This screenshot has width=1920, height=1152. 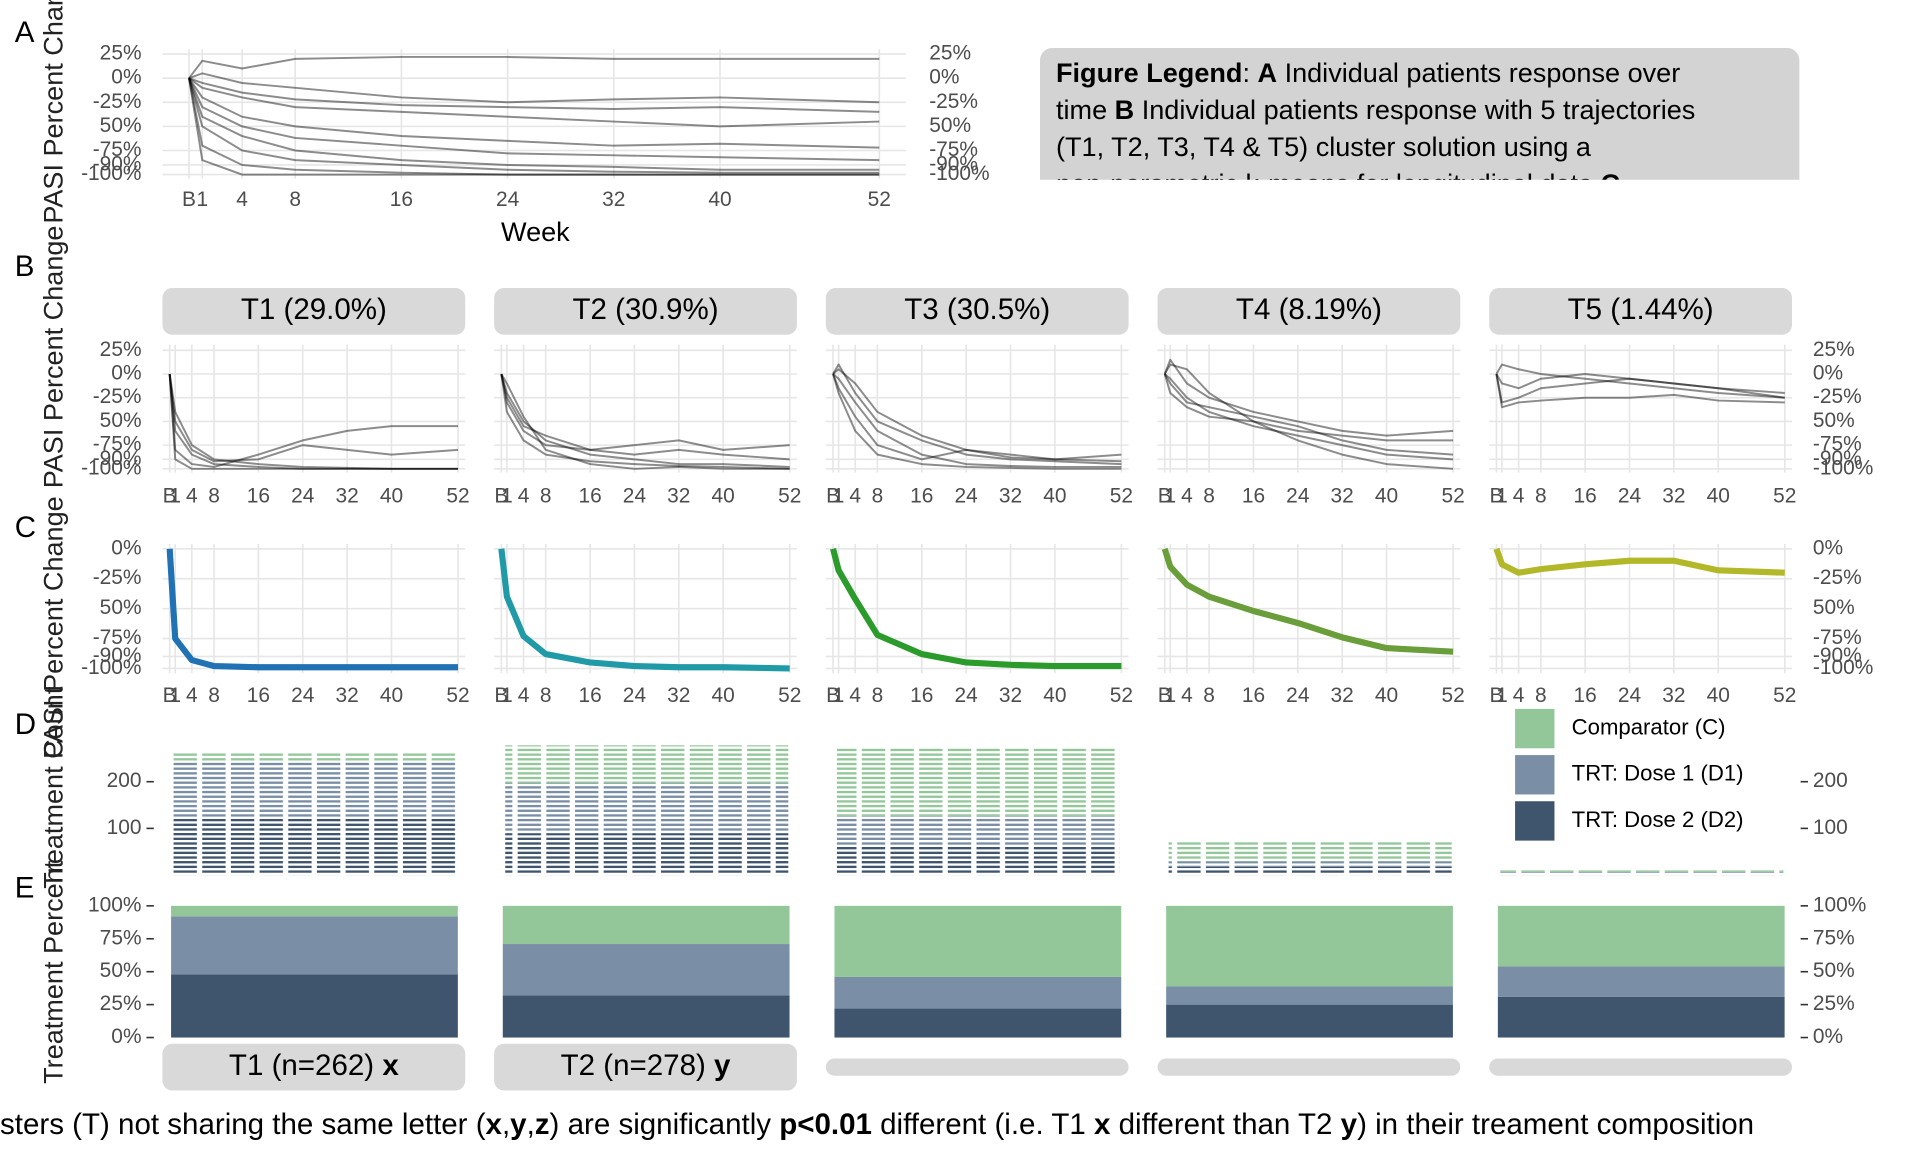 I want to click on y-axis-title: PASI Percent Change, so click(x=53, y=112).